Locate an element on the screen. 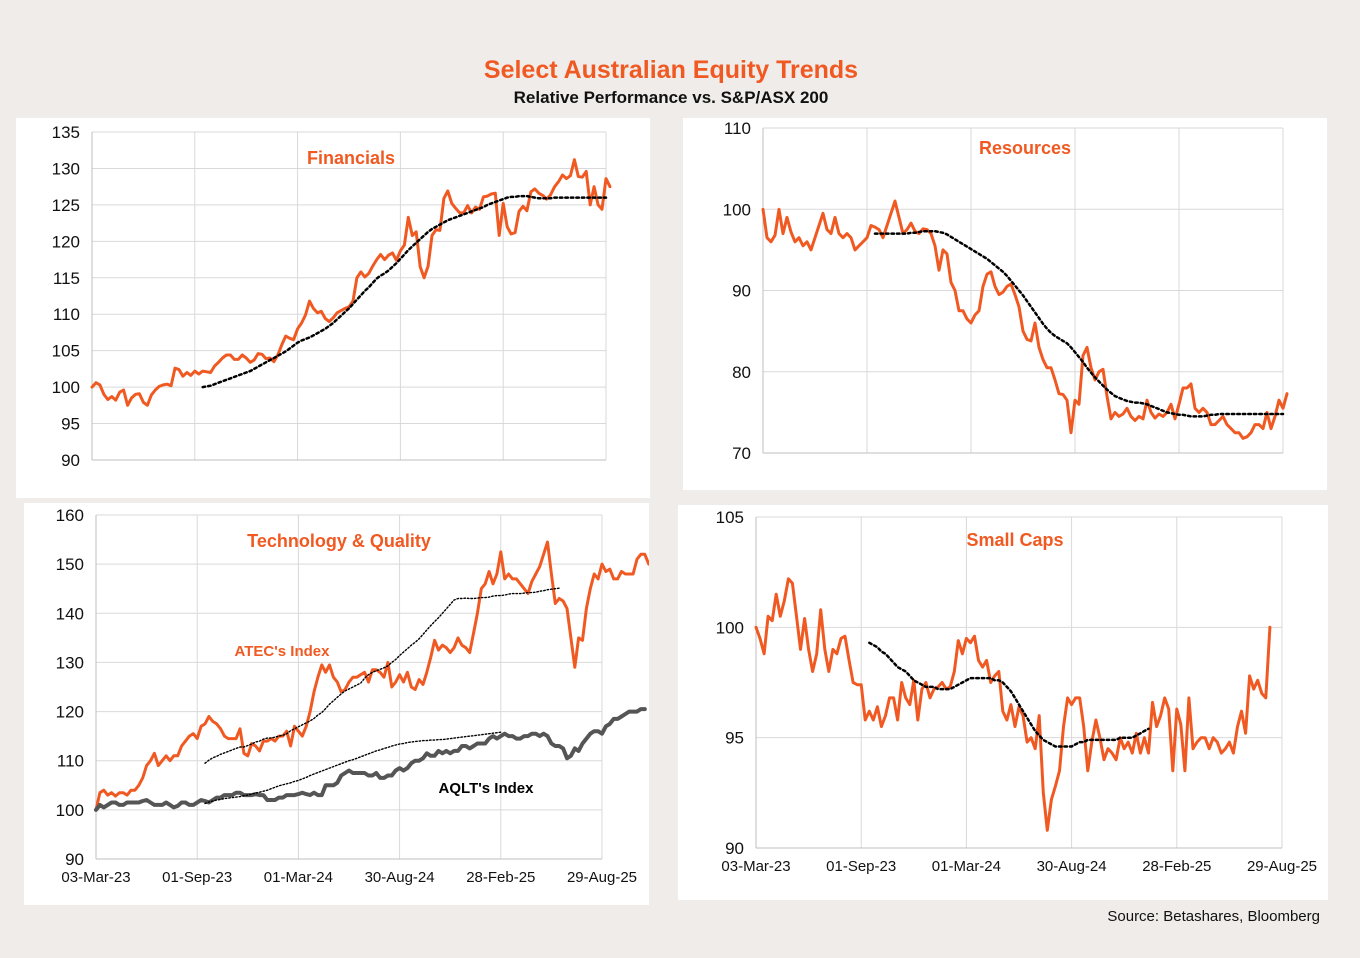 This screenshot has height=958, width=1360. y-tick-label: 150 is located at coordinates (70, 564).